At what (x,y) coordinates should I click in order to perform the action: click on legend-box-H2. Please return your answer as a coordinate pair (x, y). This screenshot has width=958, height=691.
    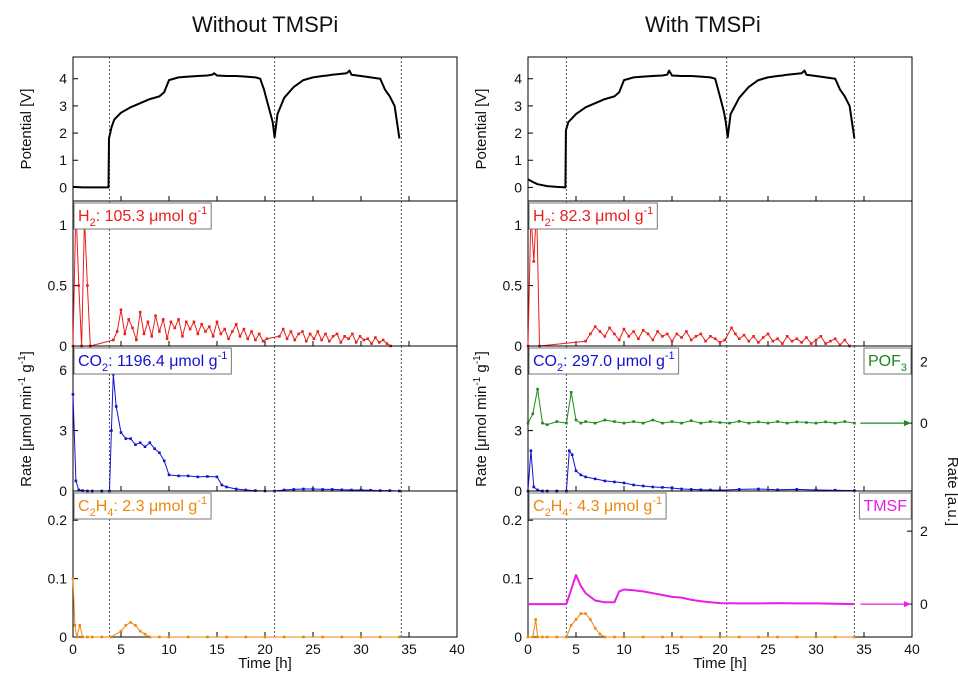
    Looking at the image, I should click on (142, 216).